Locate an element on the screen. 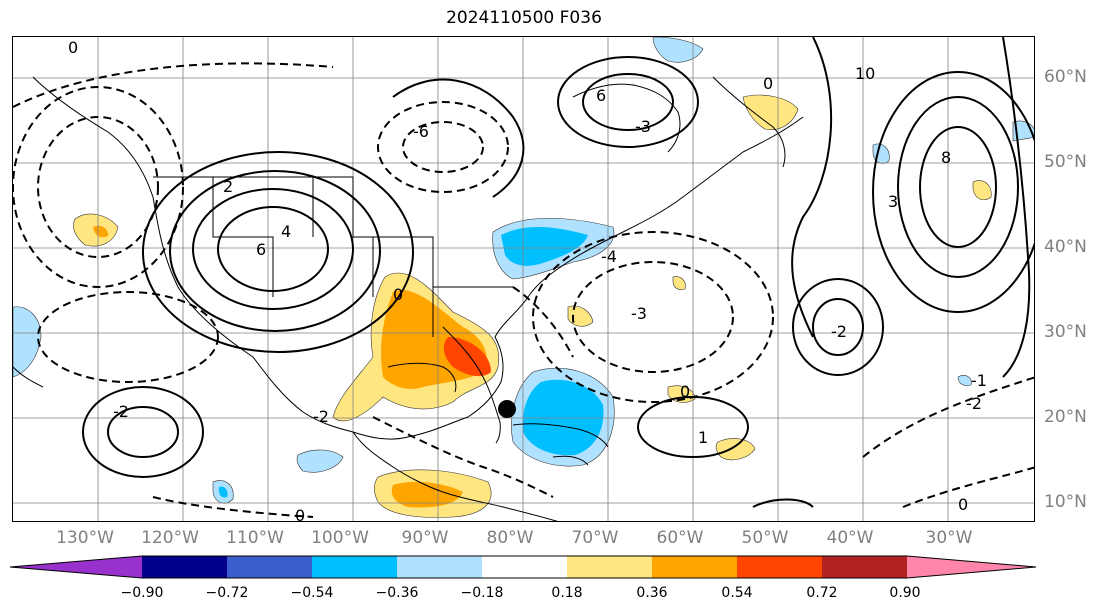 The height and width of the screenshot is (615, 1105). lon-label: 130°W is located at coordinates (85, 538).